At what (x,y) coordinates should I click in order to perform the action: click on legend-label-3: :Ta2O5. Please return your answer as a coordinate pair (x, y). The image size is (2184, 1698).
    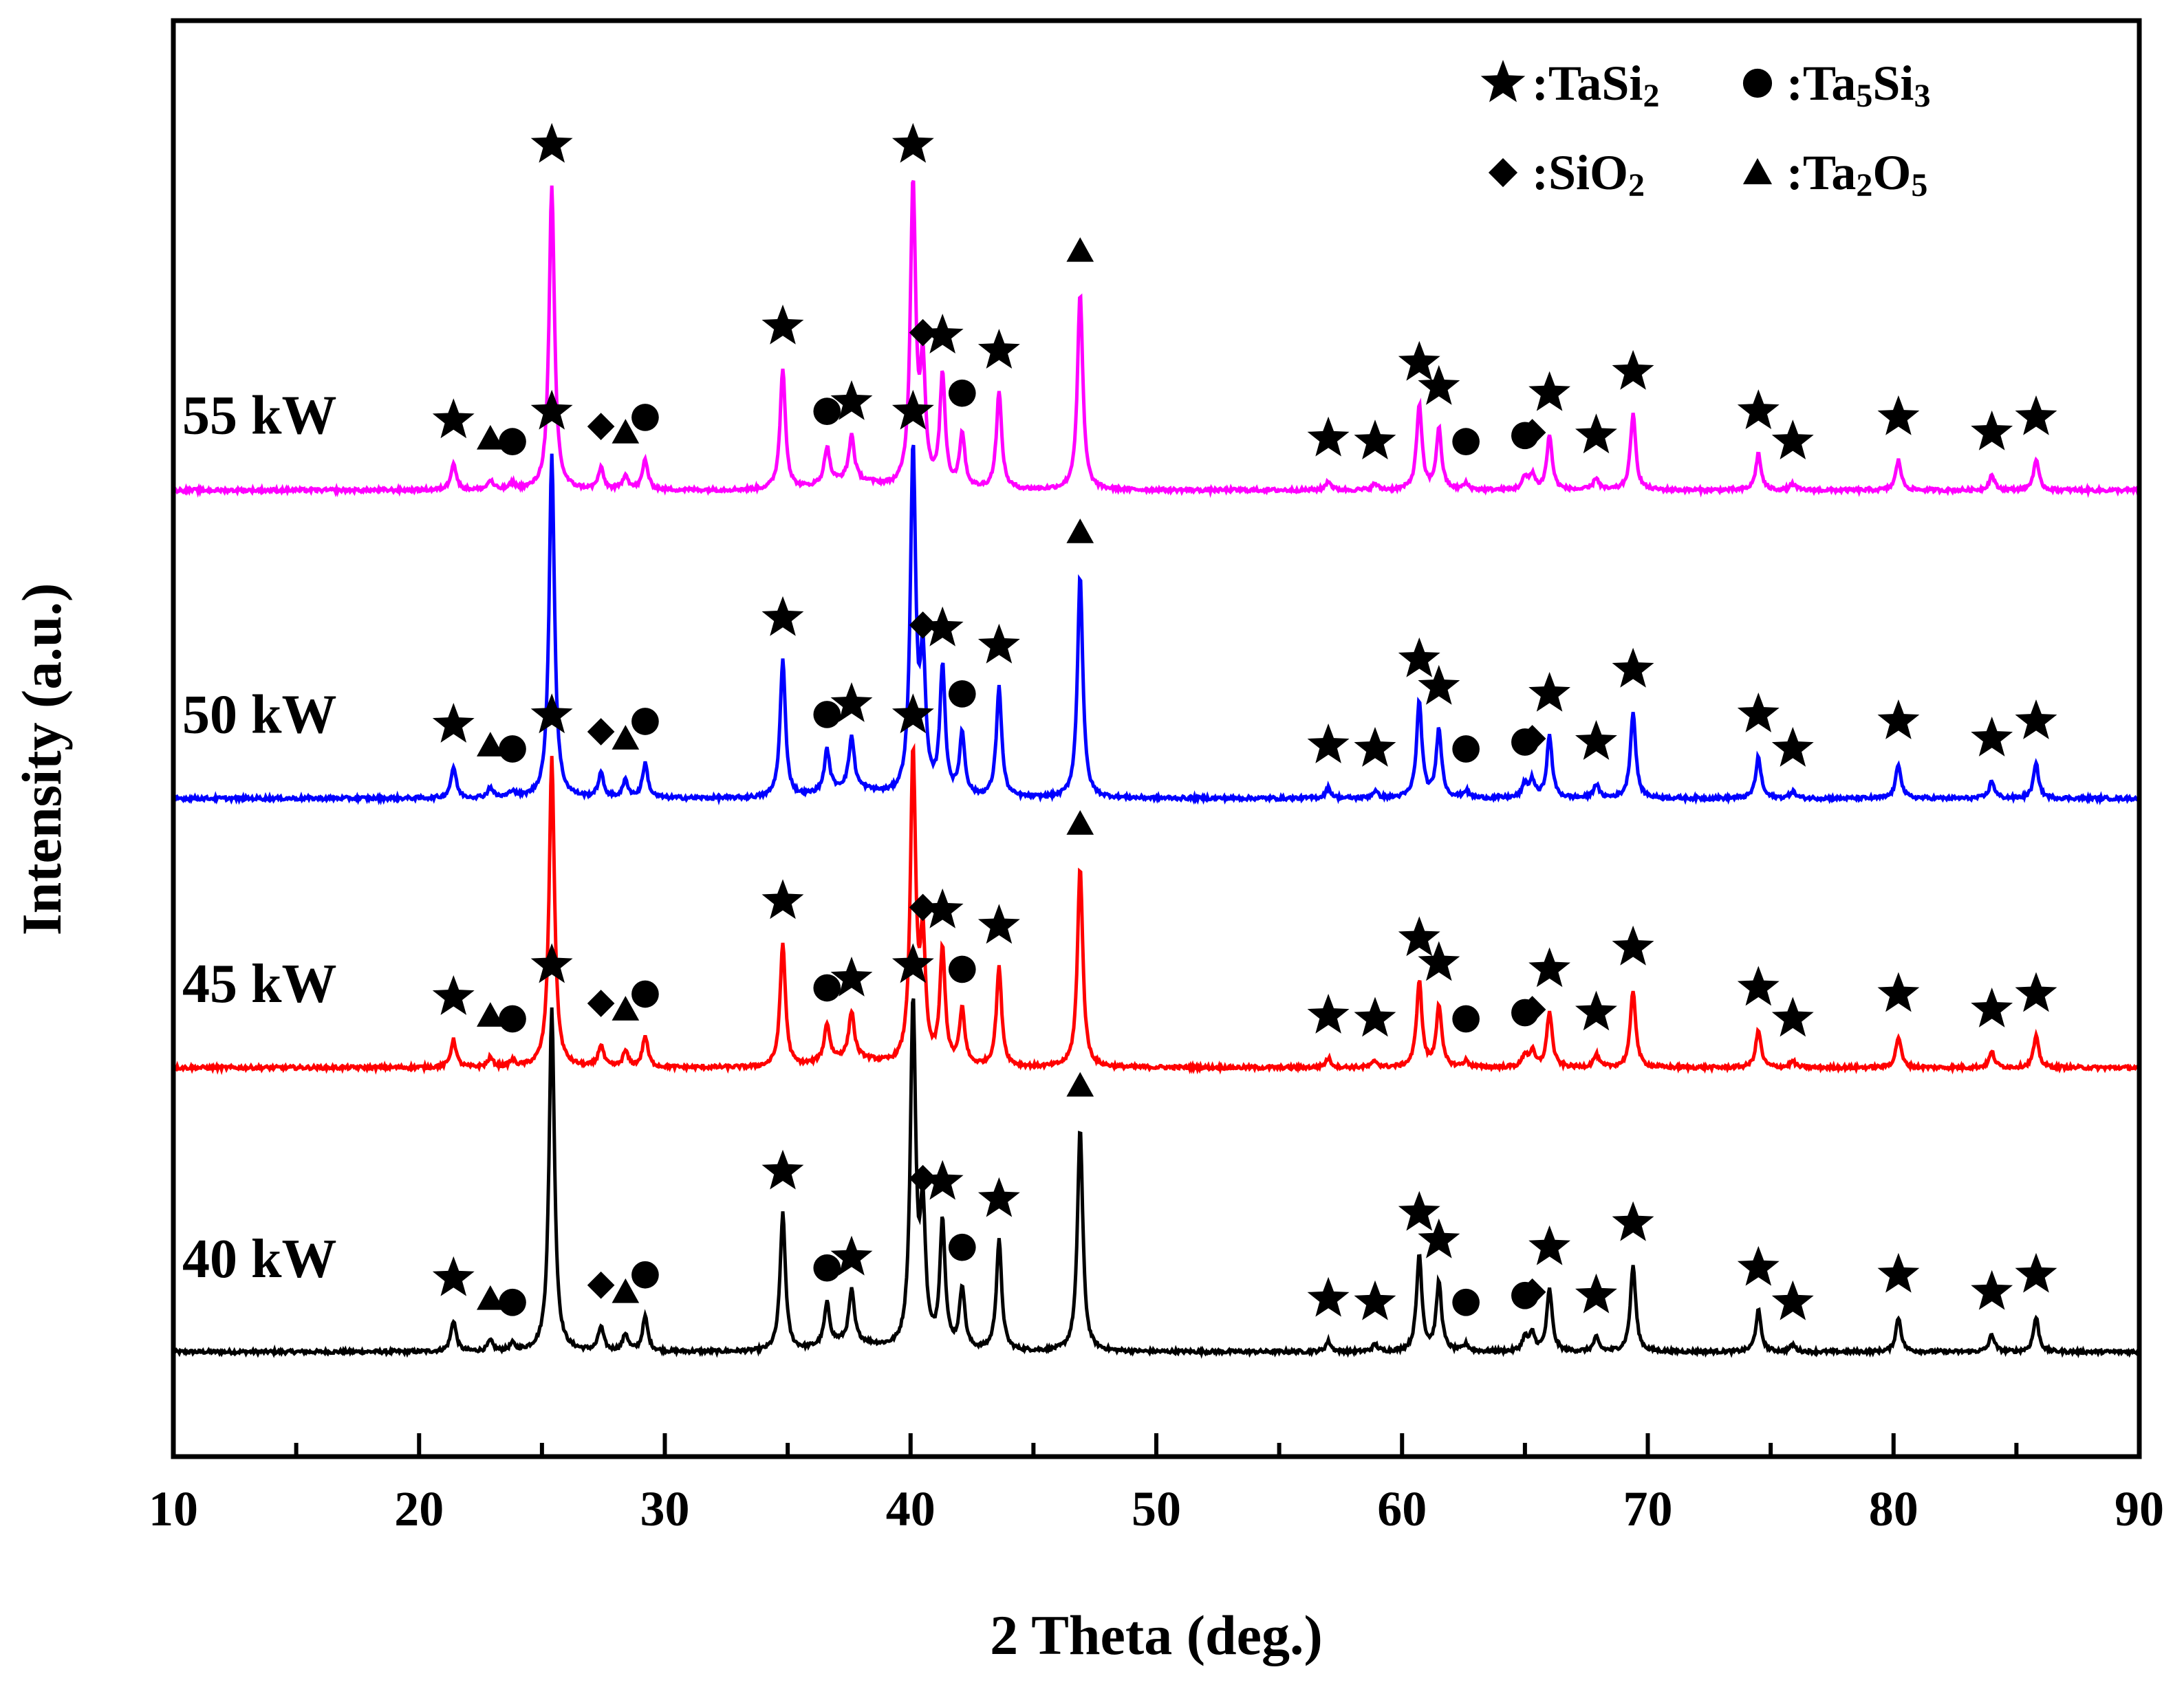
    Looking at the image, I should click on (1856, 174).